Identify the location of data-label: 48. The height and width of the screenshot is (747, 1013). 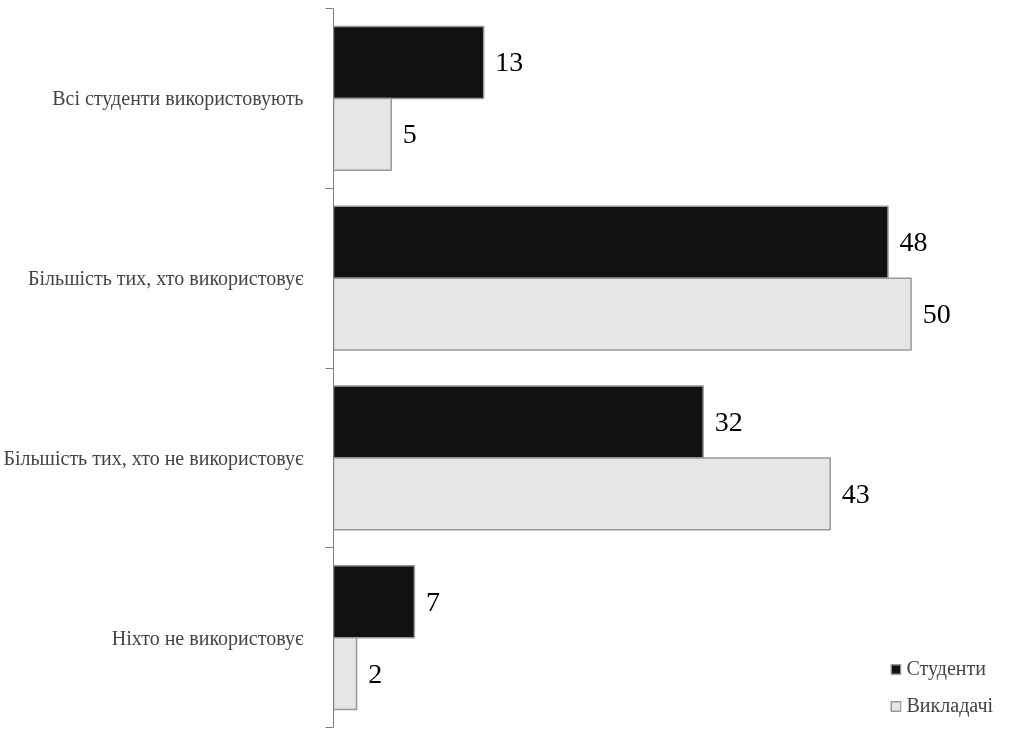
(913, 242).